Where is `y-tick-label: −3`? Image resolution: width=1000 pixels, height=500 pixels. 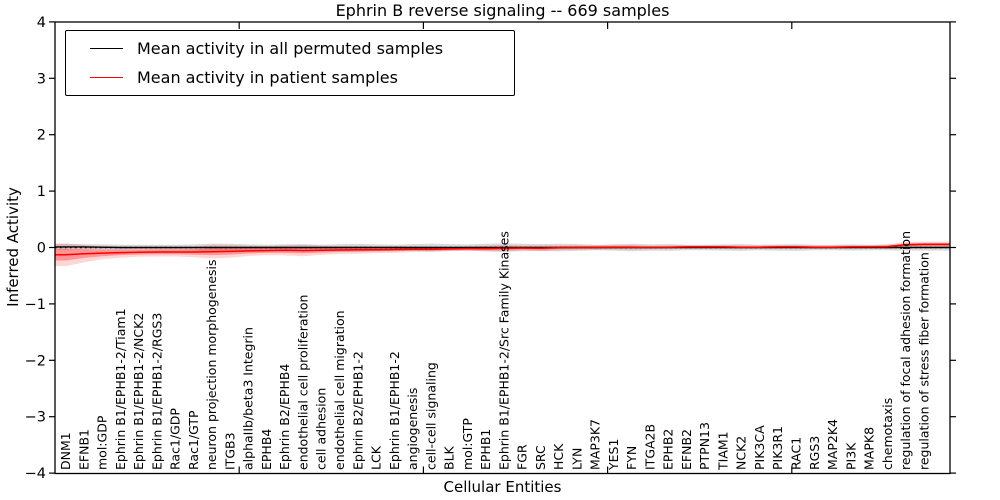
y-tick-label: −3 is located at coordinates (35, 418).